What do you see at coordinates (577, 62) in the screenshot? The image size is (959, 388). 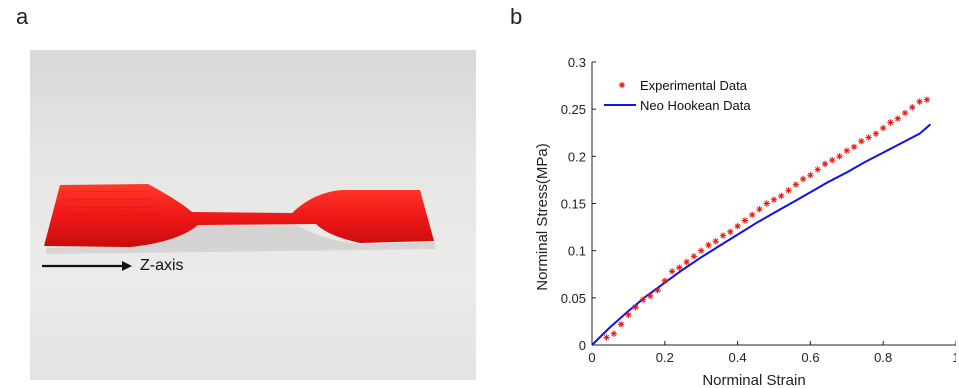 I see `y-tick-label: 0.3` at bounding box center [577, 62].